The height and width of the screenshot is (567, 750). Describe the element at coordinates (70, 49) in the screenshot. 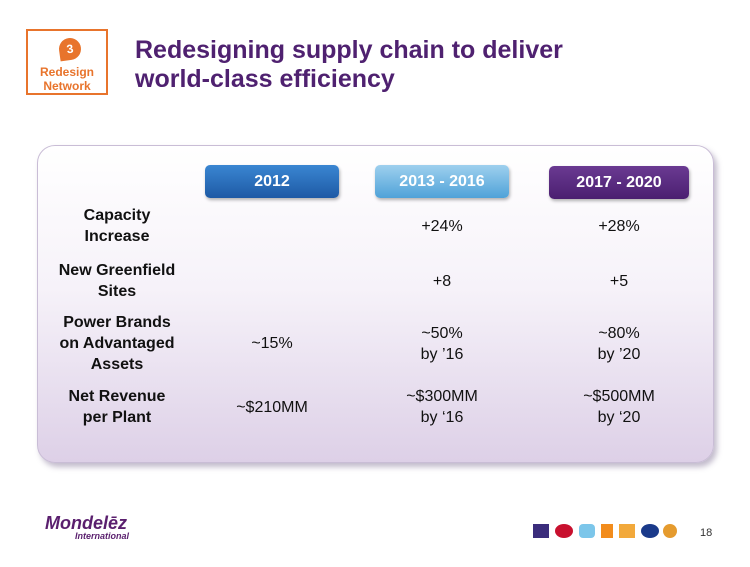

I see `badge-number: 3` at that location.